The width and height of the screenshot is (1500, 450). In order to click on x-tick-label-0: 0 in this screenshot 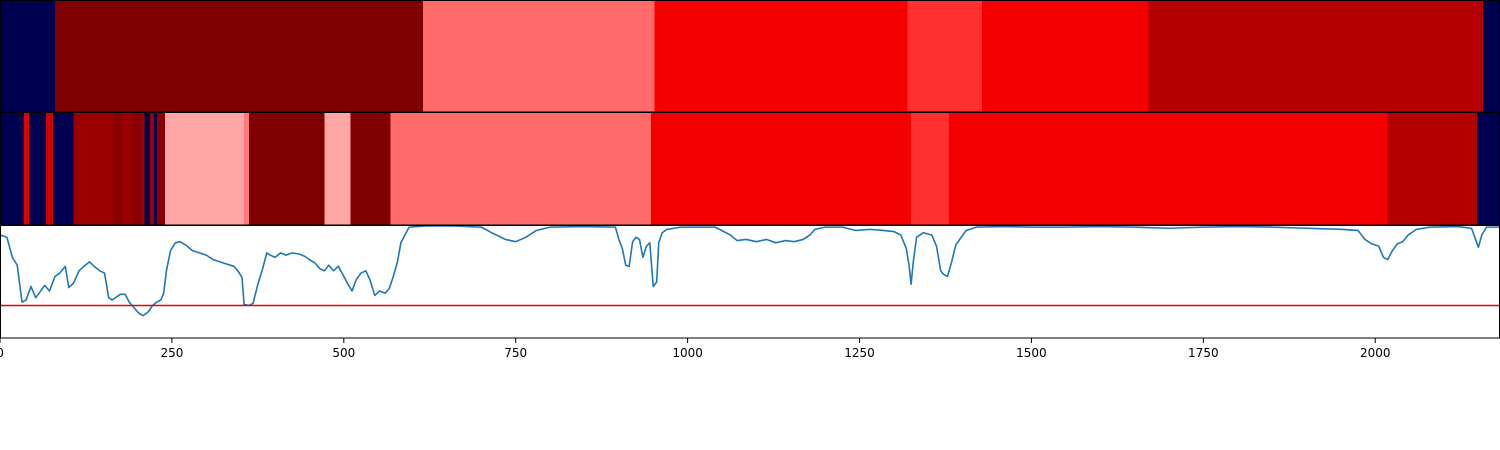, I will do `click(2, 353)`.